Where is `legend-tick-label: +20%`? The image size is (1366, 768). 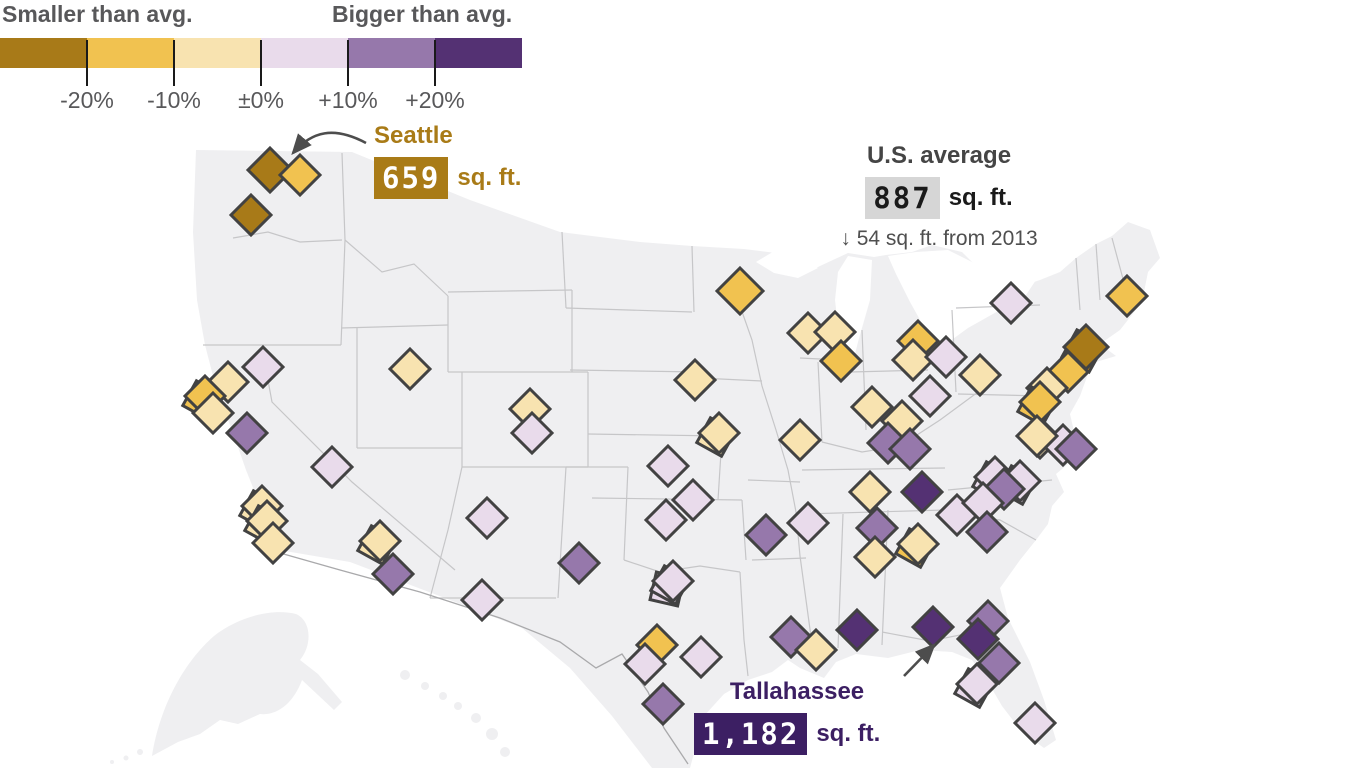 legend-tick-label: +20% is located at coordinates (435, 100).